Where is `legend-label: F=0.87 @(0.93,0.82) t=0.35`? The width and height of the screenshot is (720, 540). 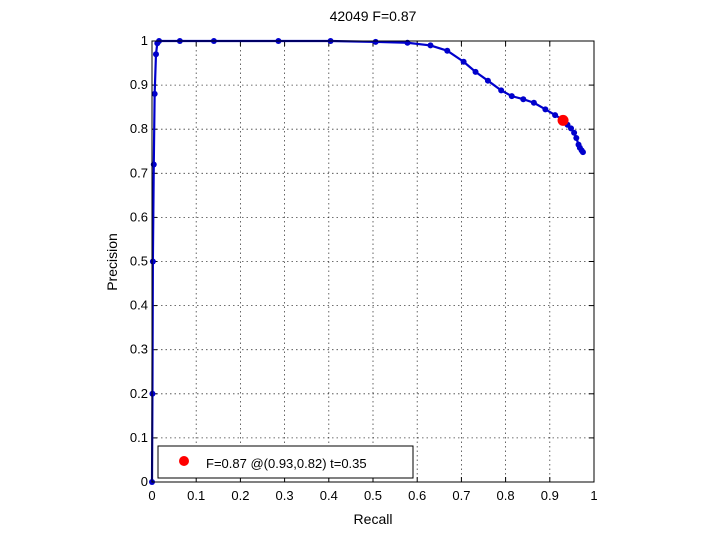 legend-label: F=0.87 @(0.93,0.82) t=0.35 is located at coordinates (286, 463).